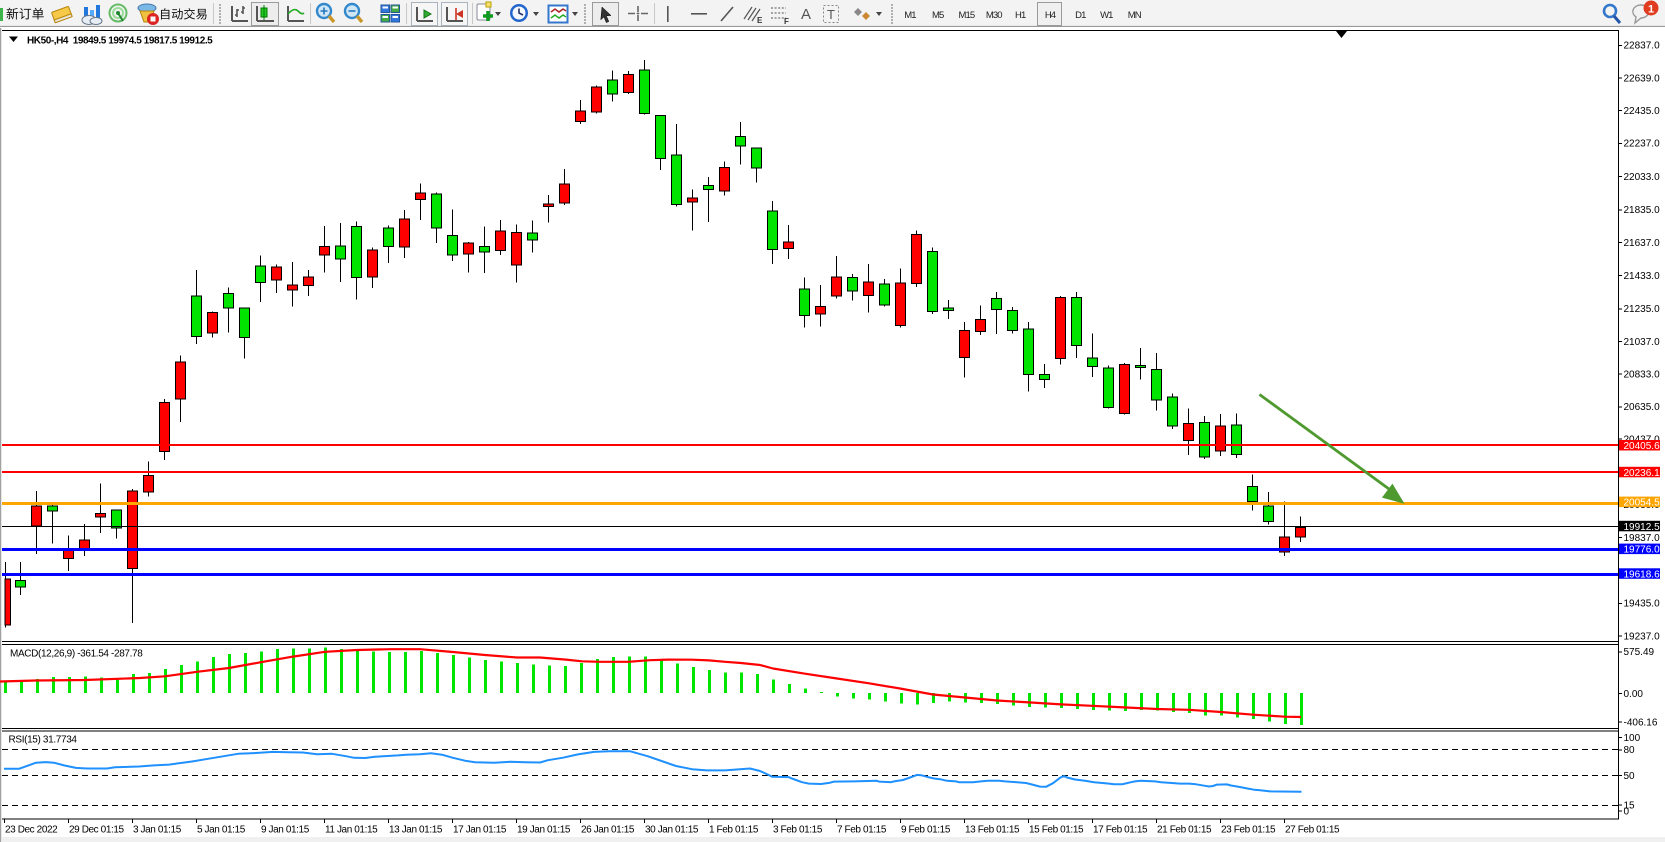  Describe the element at coordinates (1642, 177) in the screenshot. I see `svg-text: 22033.0` at that location.